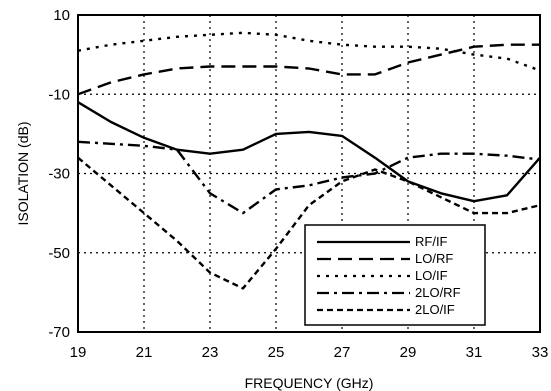 The height and width of the screenshot is (391, 551). I want to click on y-tick-label: -50, so click(59, 253).